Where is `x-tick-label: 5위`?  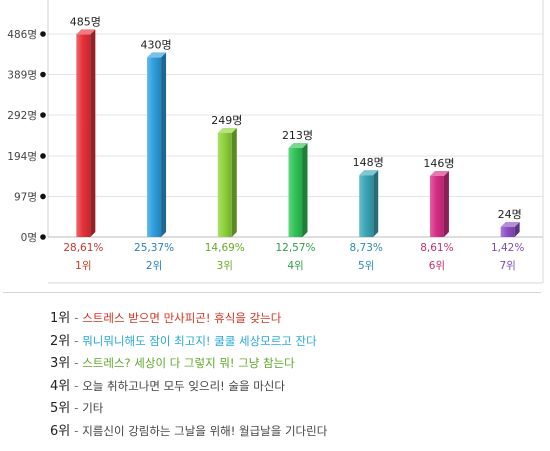 x-tick-label: 5위 is located at coordinates (366, 265).